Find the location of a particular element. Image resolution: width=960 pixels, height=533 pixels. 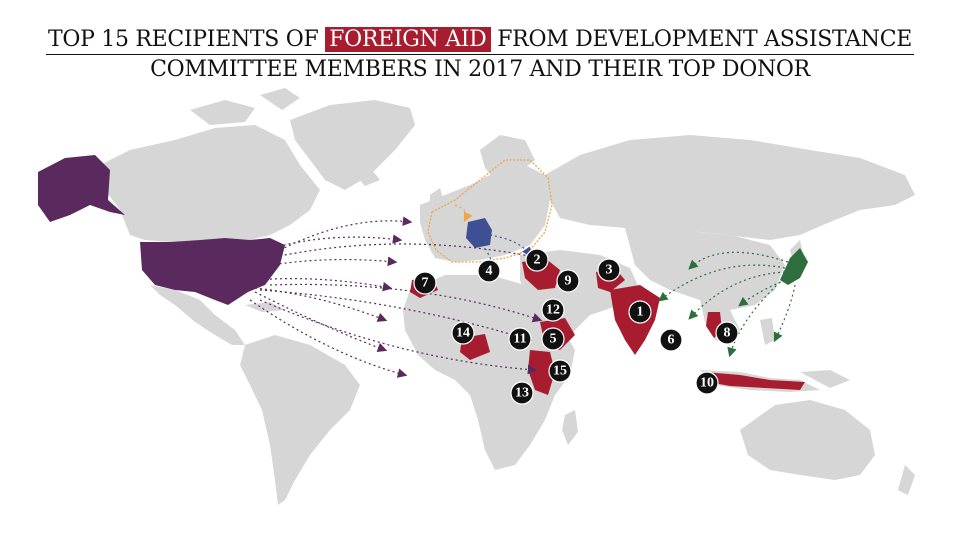

alaska is located at coordinates (81, 188).